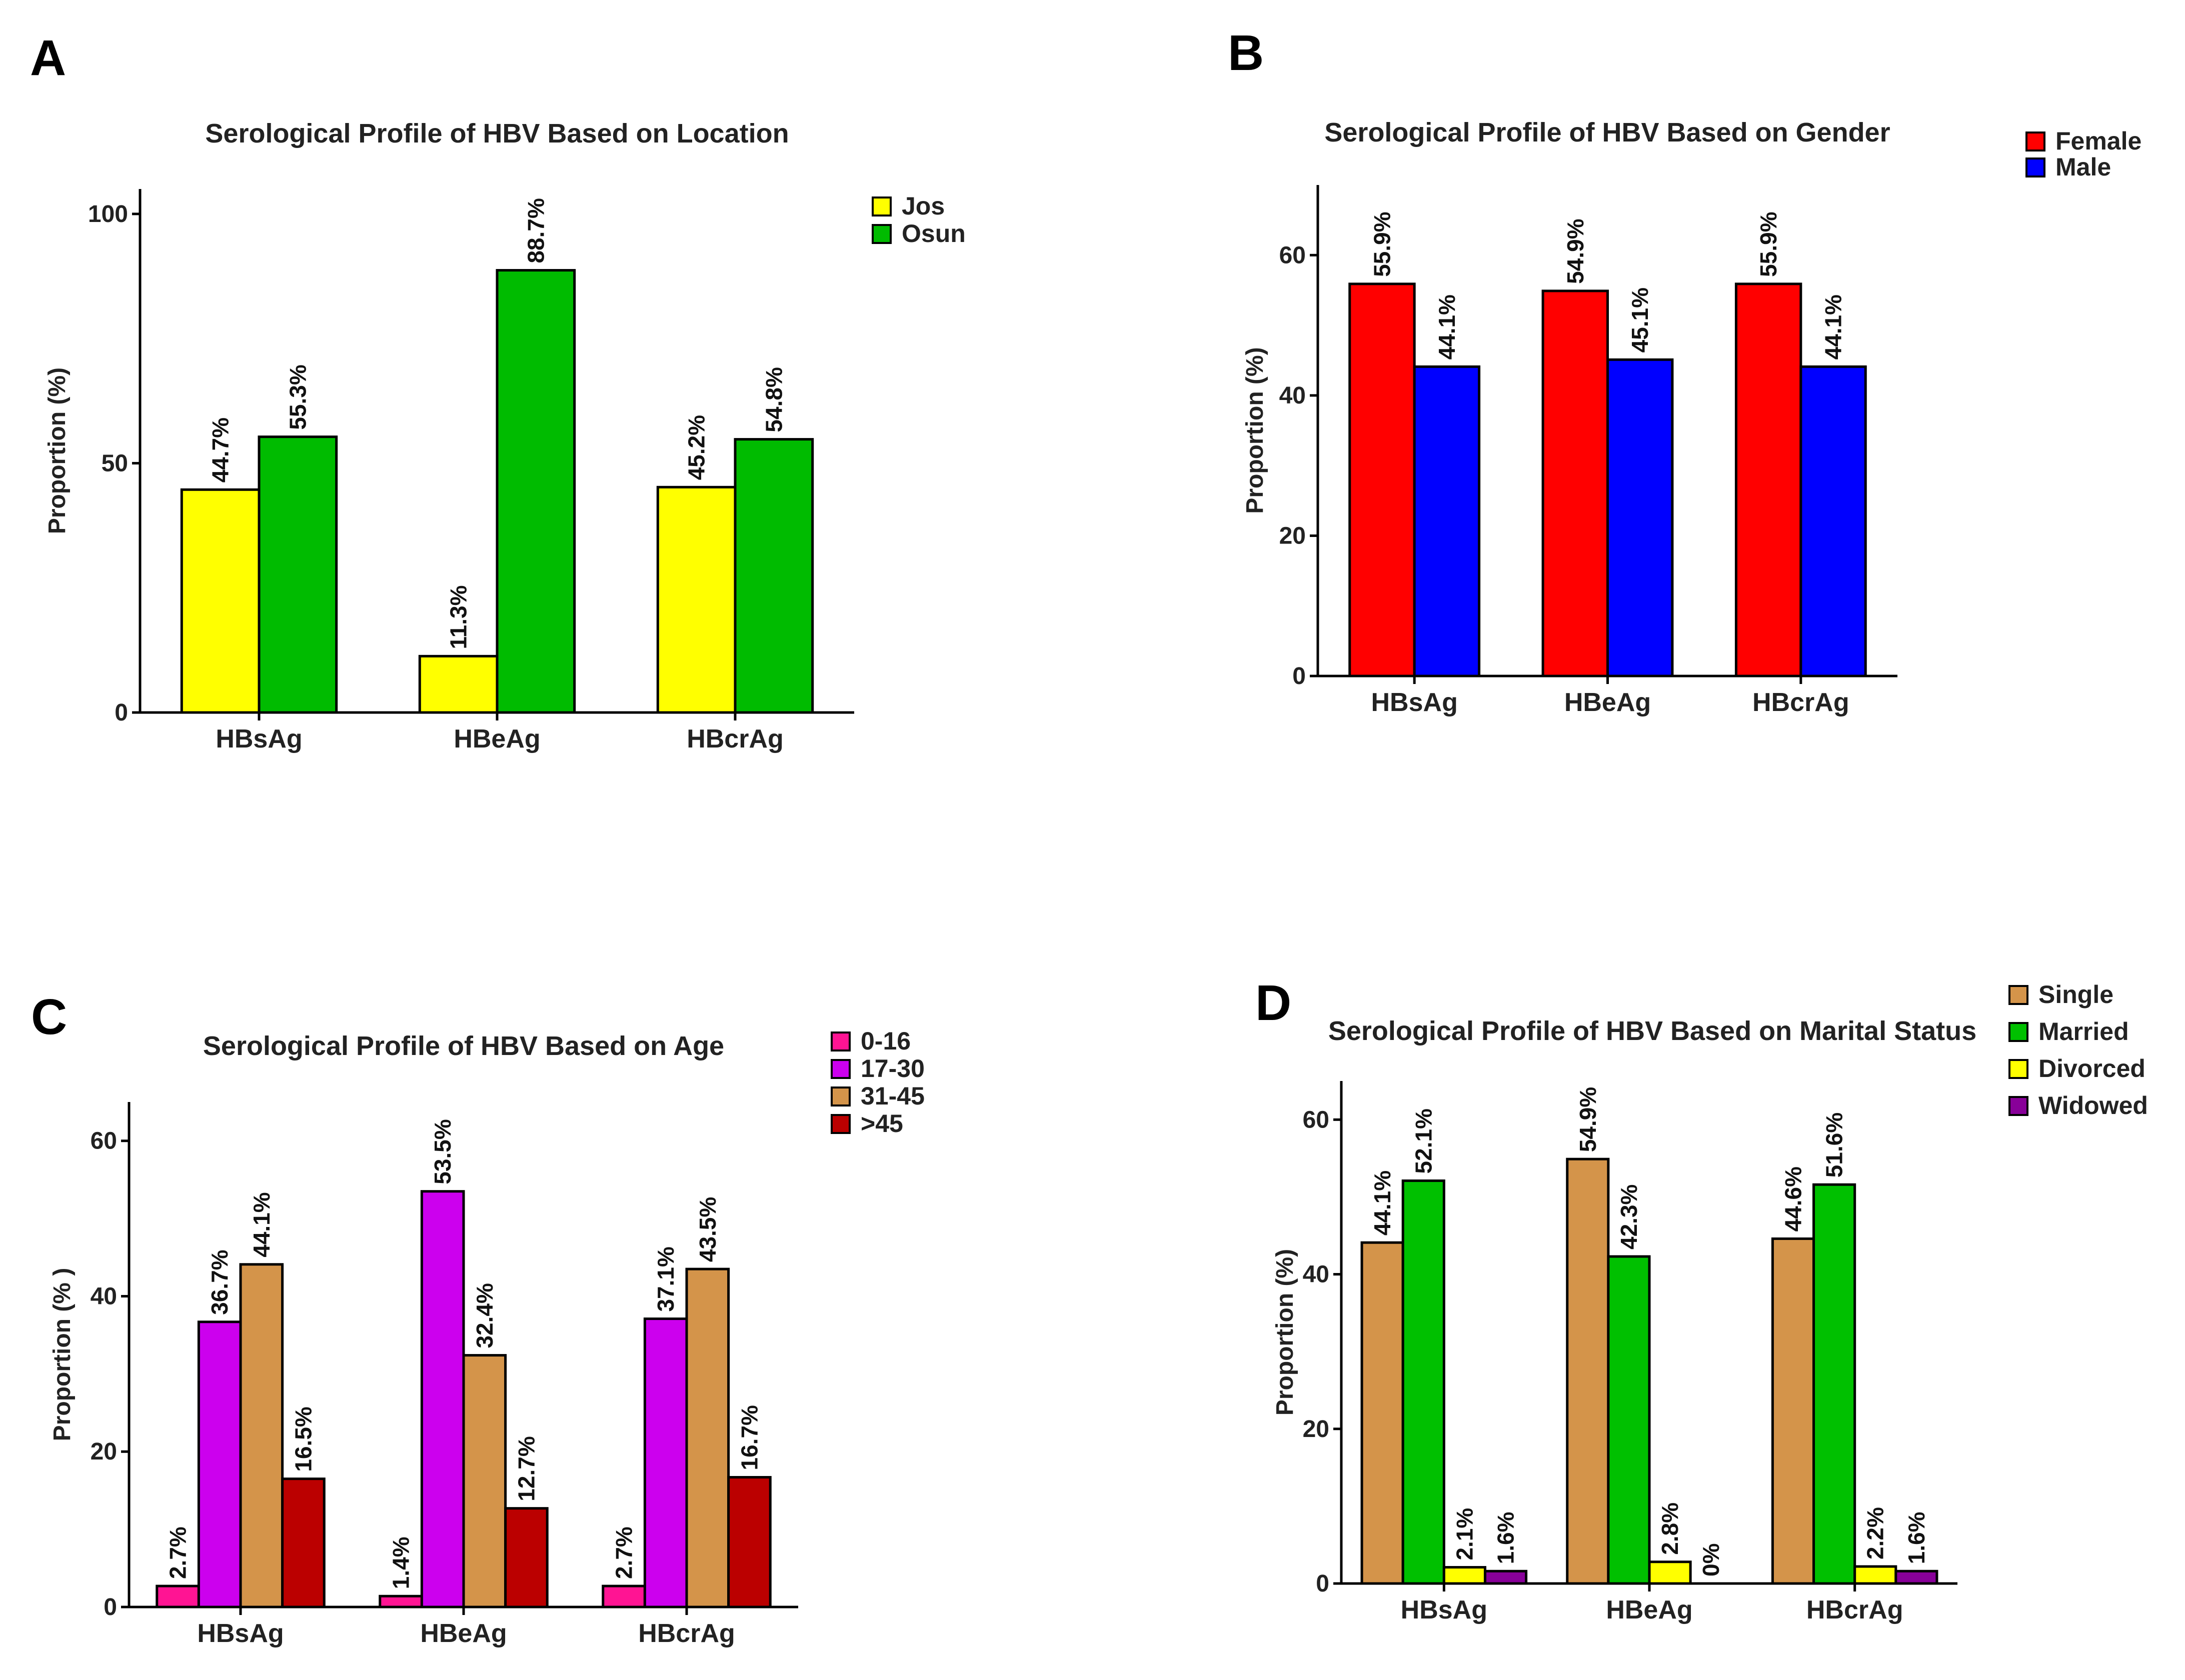 This screenshot has height=1680, width=2185. I want to click on legend-label: >45, so click(882, 1124).